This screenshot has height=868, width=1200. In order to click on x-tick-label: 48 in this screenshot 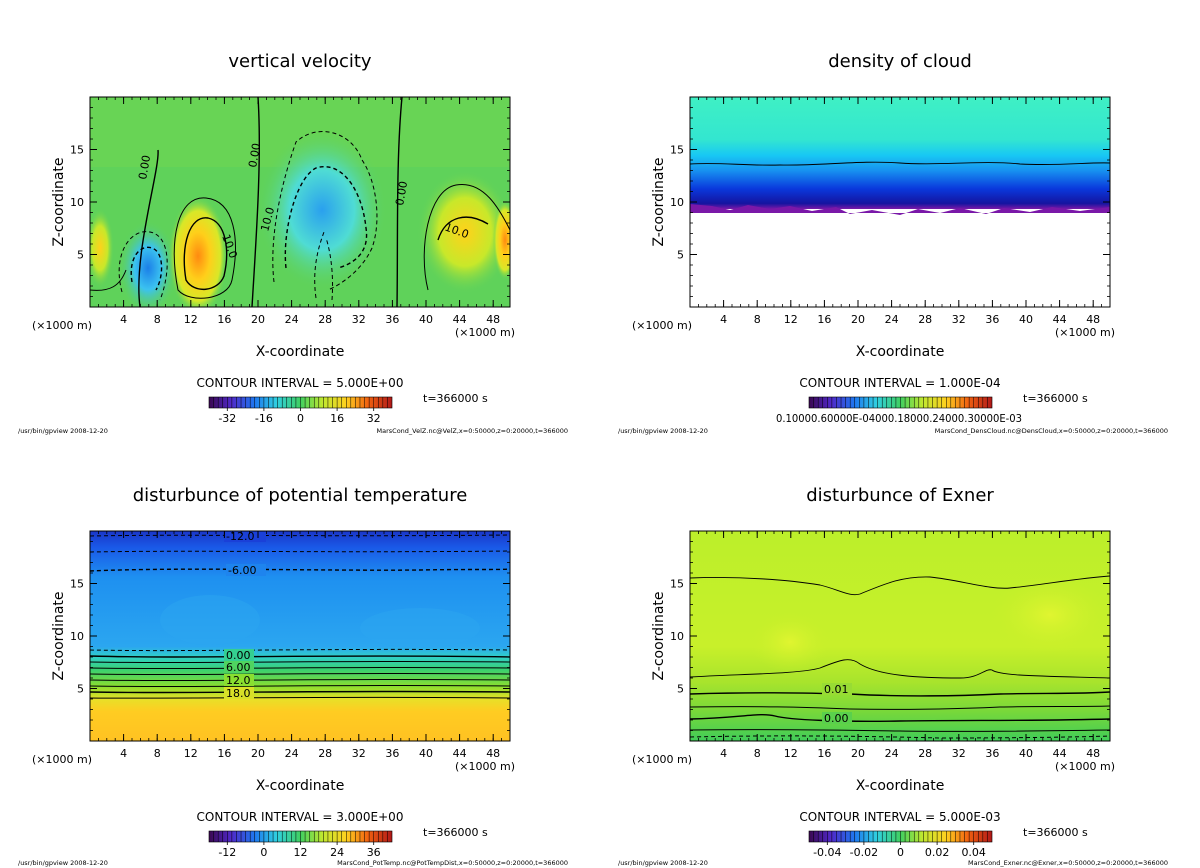, I will do `click(493, 319)`.